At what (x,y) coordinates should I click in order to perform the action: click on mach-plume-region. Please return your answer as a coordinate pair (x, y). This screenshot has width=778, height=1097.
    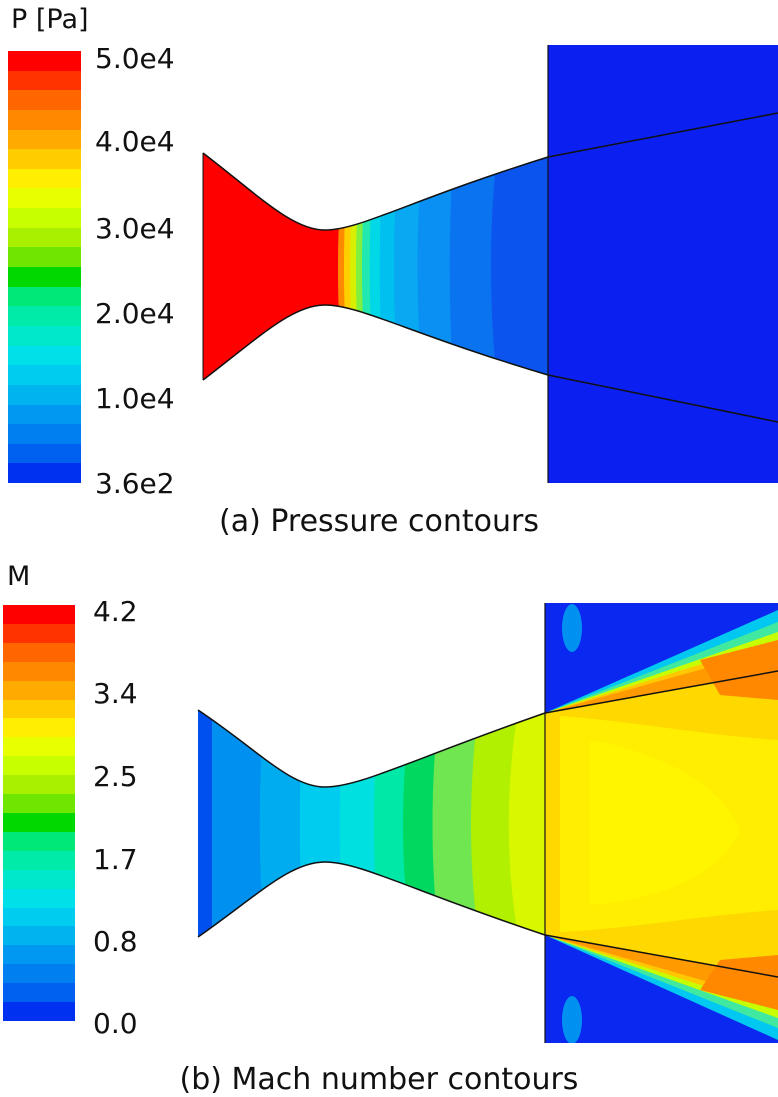
    Looking at the image, I should click on (661, 823).